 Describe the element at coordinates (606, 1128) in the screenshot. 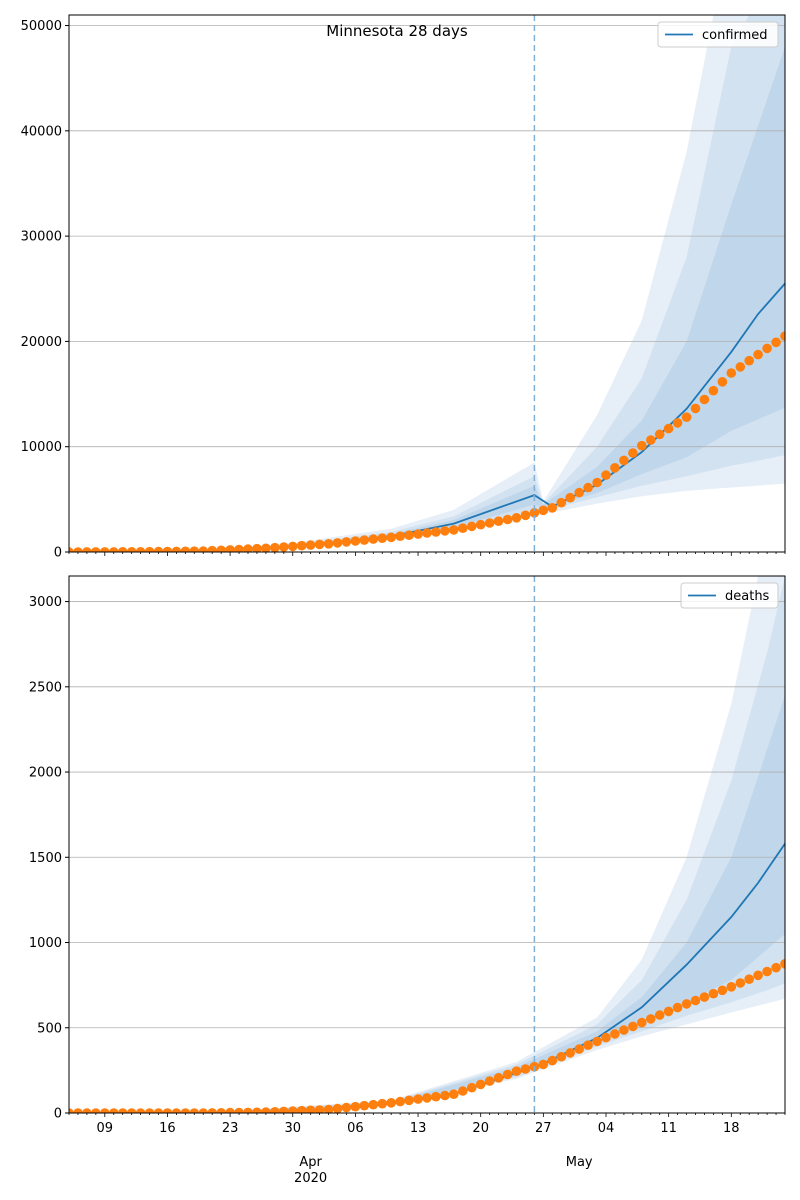

I see `x-tick-label: 04` at that location.